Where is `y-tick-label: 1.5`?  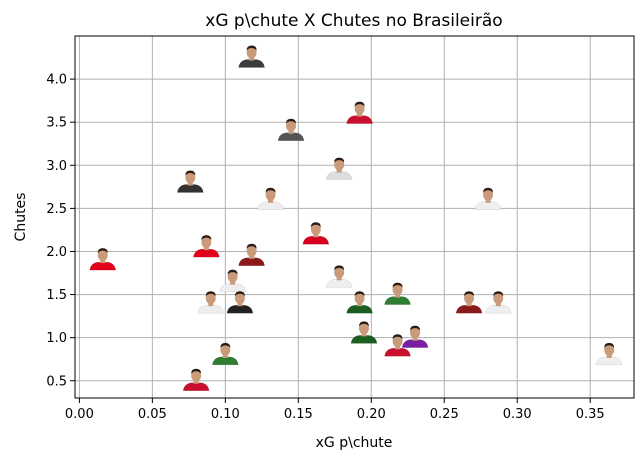 y-tick-label: 1.5 is located at coordinates (56, 295).